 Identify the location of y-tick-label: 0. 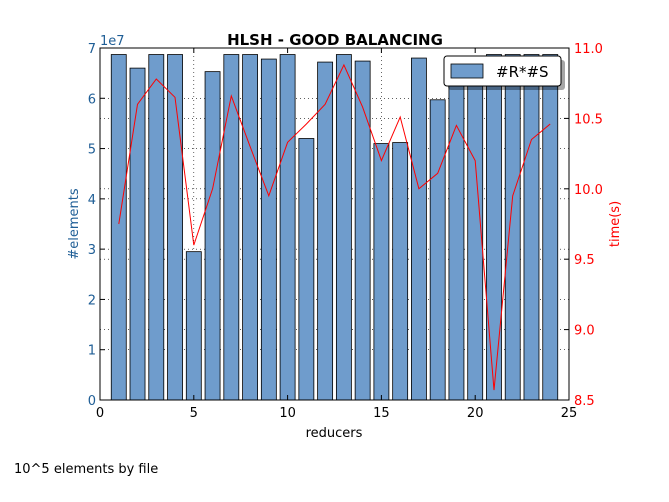
(92, 401).